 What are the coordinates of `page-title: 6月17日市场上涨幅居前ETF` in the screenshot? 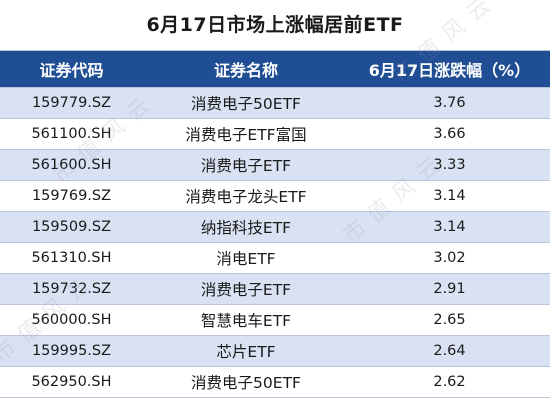 It's located at (275, 25).